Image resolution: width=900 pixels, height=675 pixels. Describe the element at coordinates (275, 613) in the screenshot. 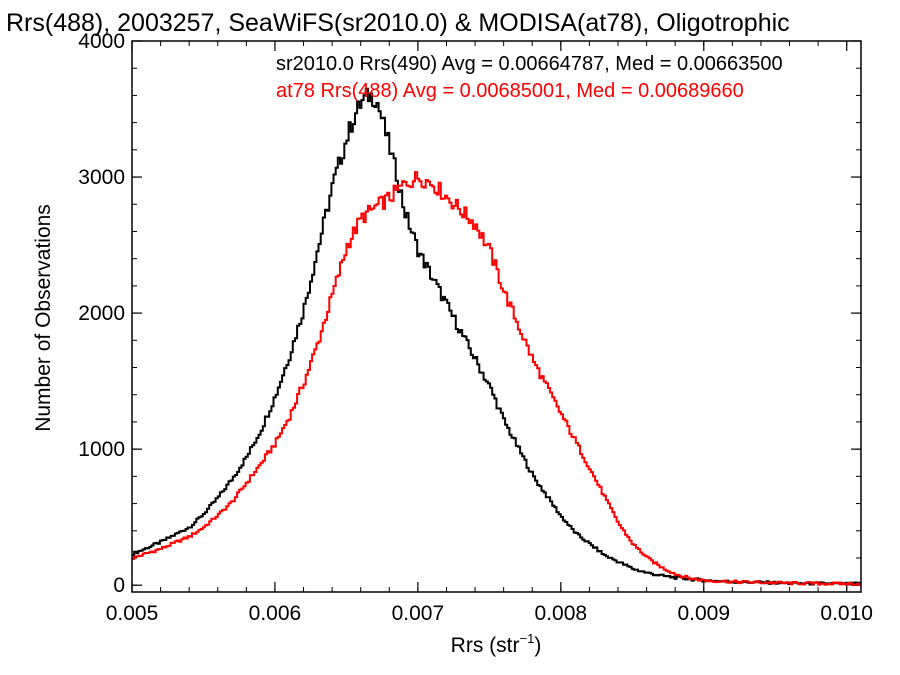

I see `x-tick-label: 0.006` at that location.